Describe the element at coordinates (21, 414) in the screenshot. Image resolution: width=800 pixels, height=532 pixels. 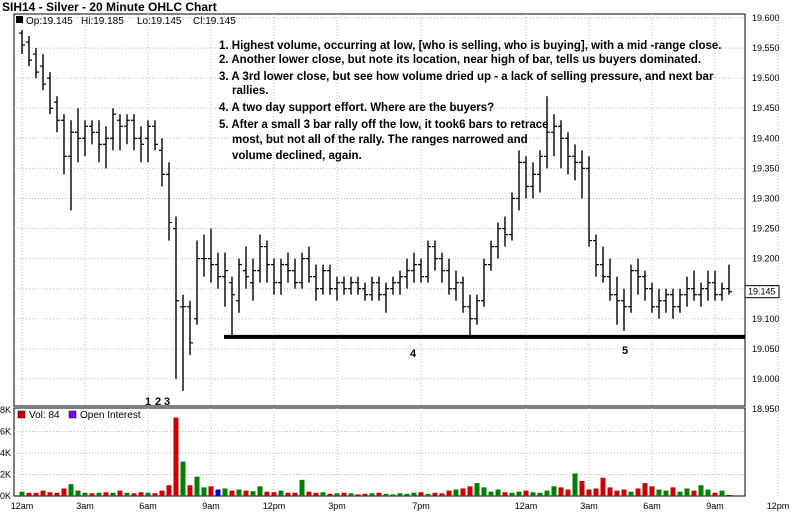
I see `volume-legend-swatch` at that location.